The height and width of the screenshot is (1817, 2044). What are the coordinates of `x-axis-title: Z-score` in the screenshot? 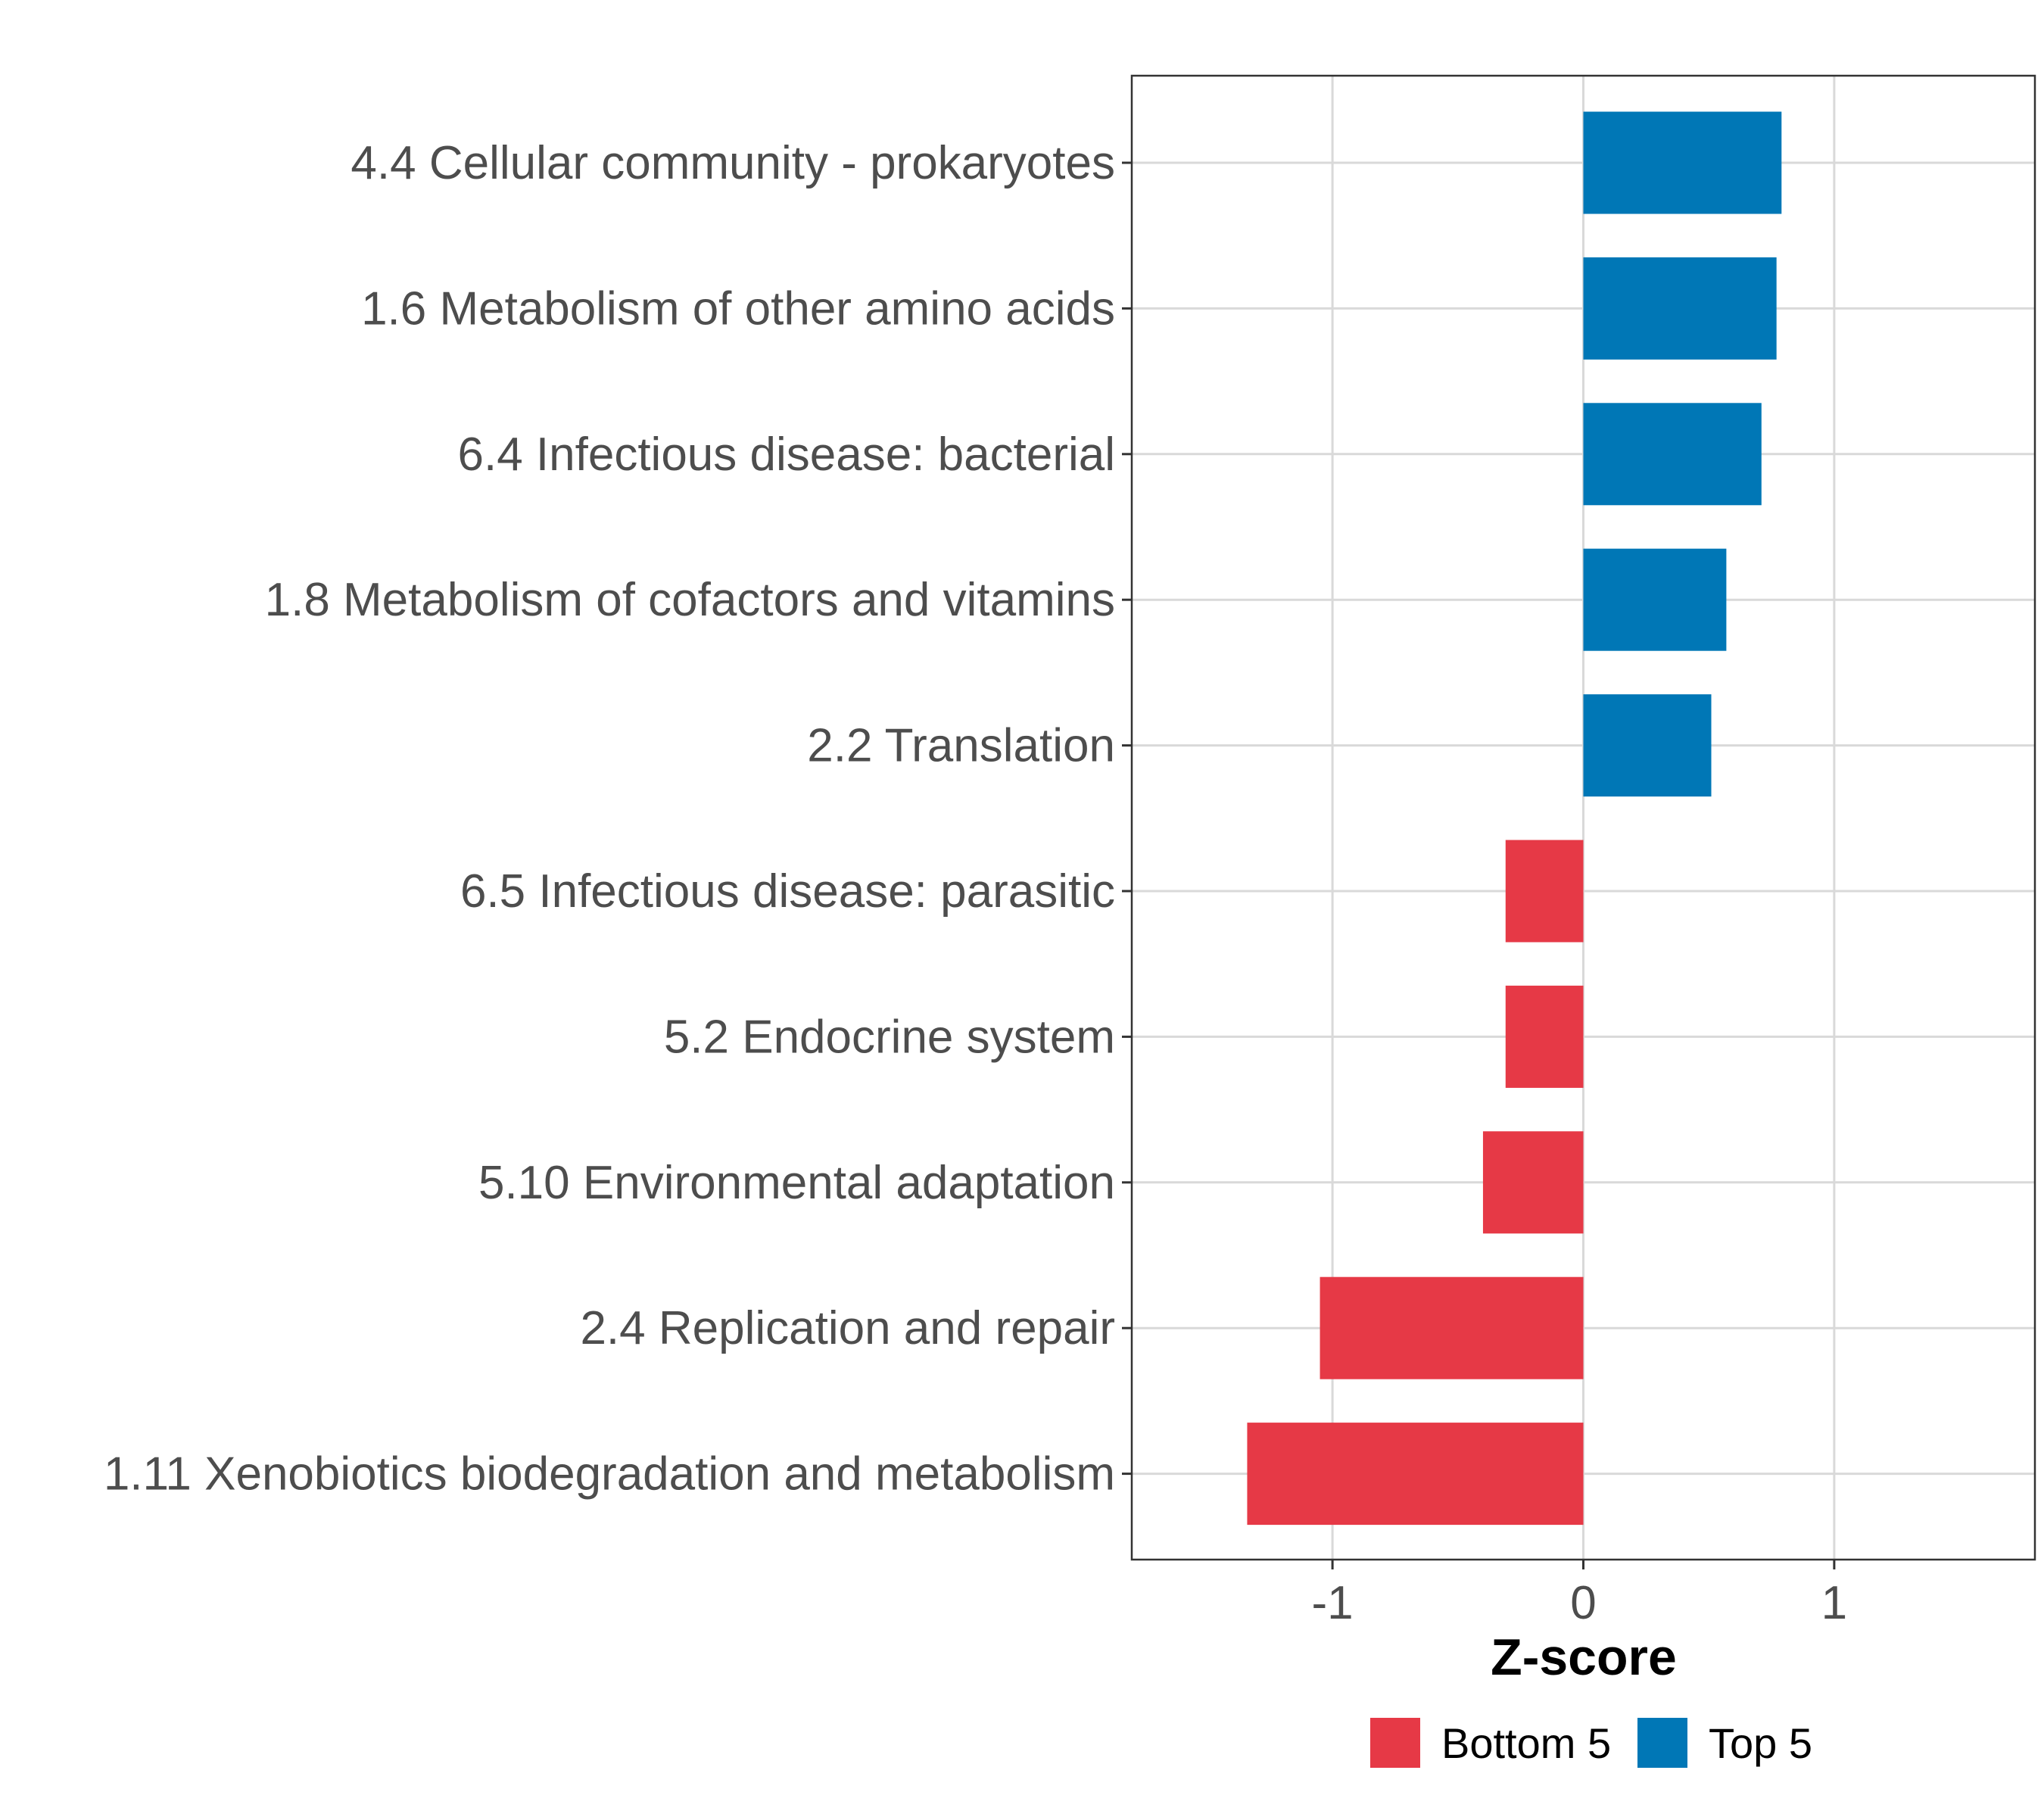 It's located at (1584, 1657).